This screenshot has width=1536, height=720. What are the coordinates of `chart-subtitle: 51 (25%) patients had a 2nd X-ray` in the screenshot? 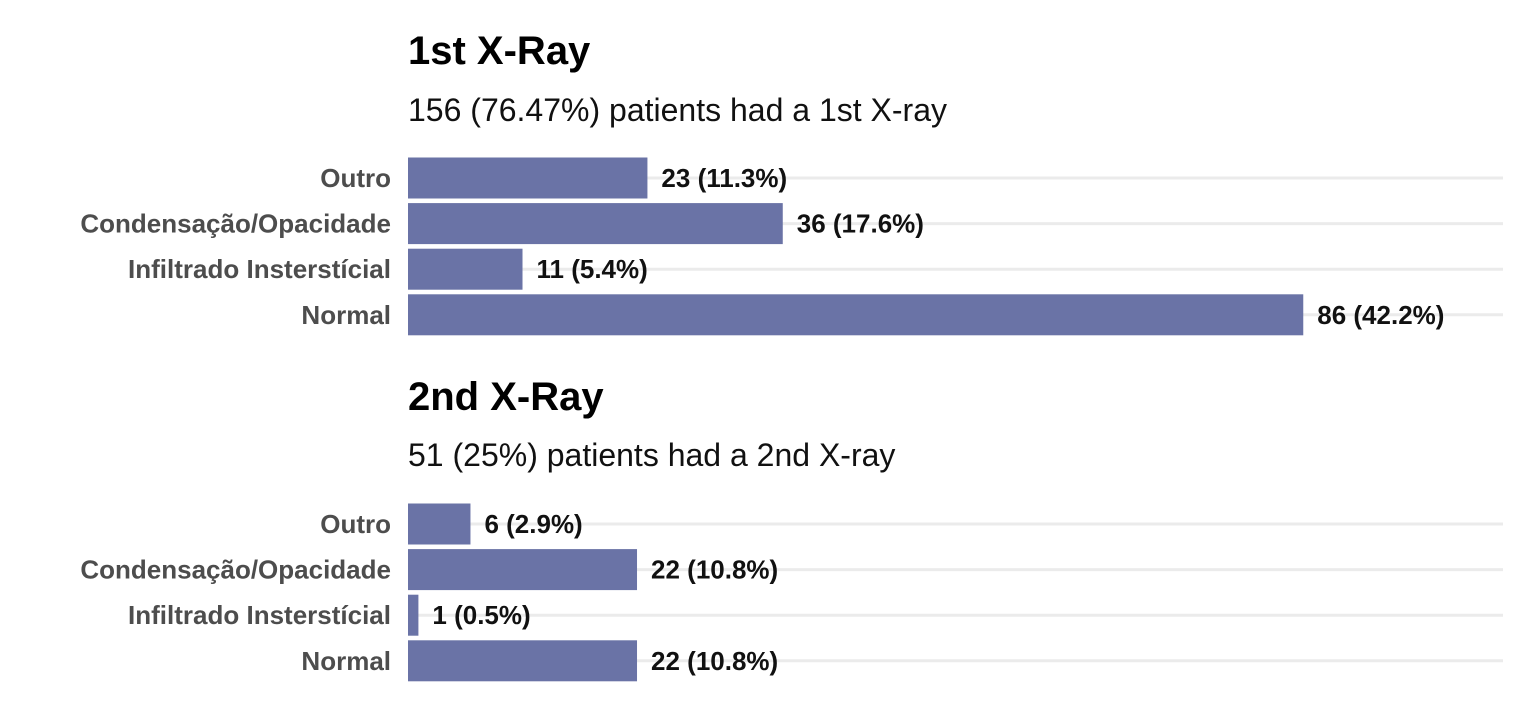 It's located at (652, 455).